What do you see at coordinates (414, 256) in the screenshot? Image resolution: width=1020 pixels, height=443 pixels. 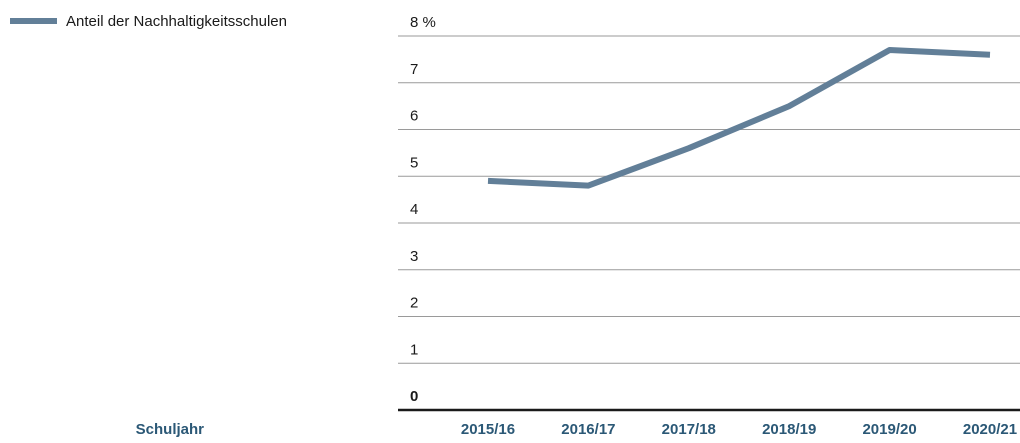 I see `y-tick-label: 3` at bounding box center [414, 256].